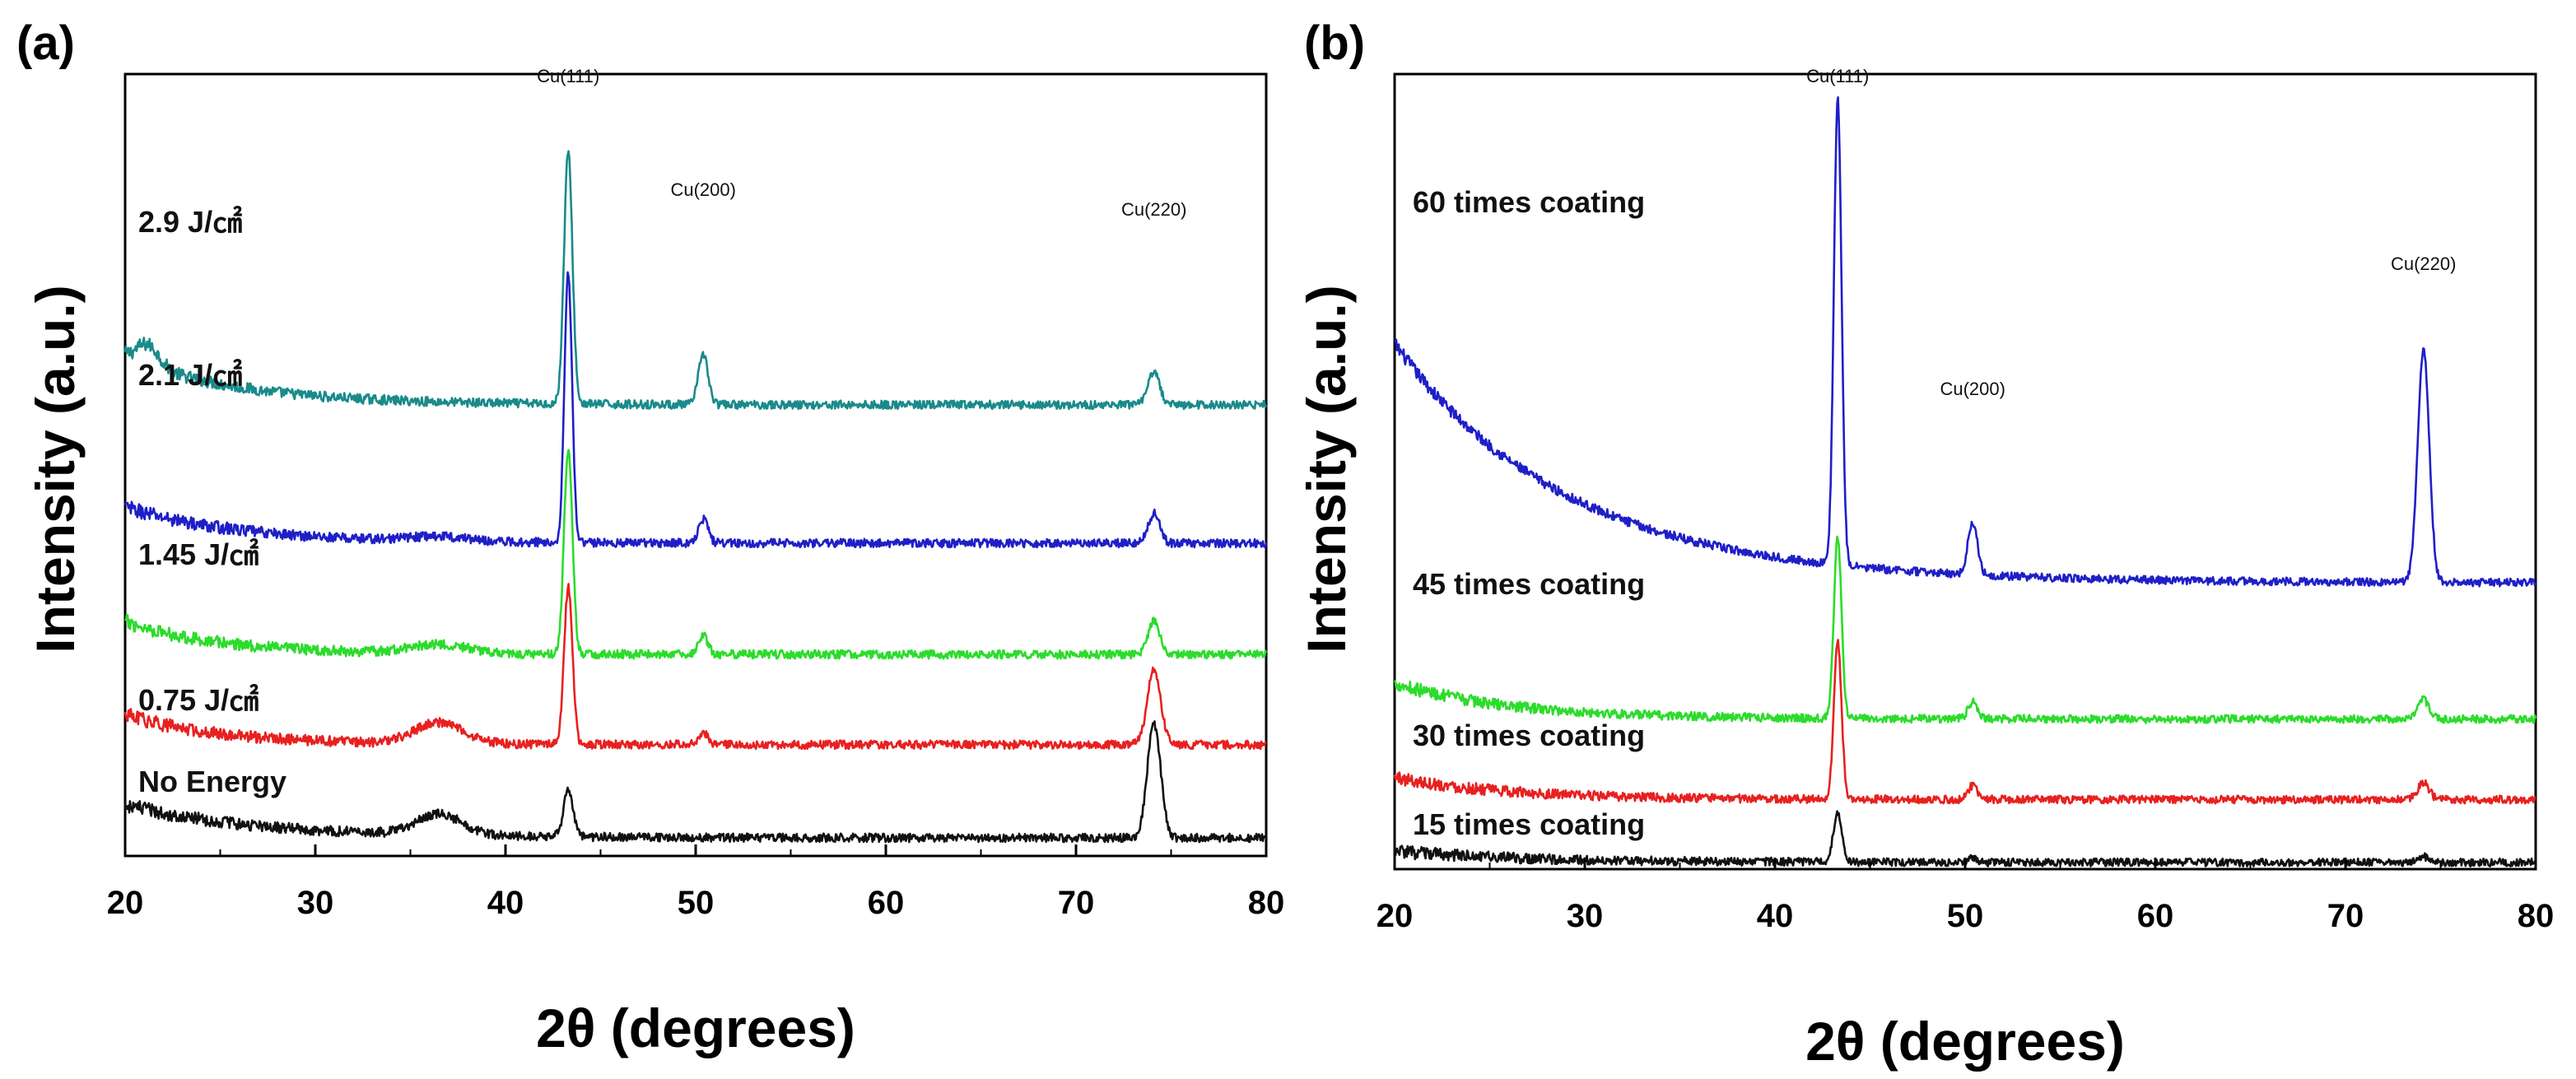 This screenshot has width=2576, height=1079. What do you see at coordinates (696, 554) in the screenshot?
I see `series-line-1-45-j` at bounding box center [696, 554].